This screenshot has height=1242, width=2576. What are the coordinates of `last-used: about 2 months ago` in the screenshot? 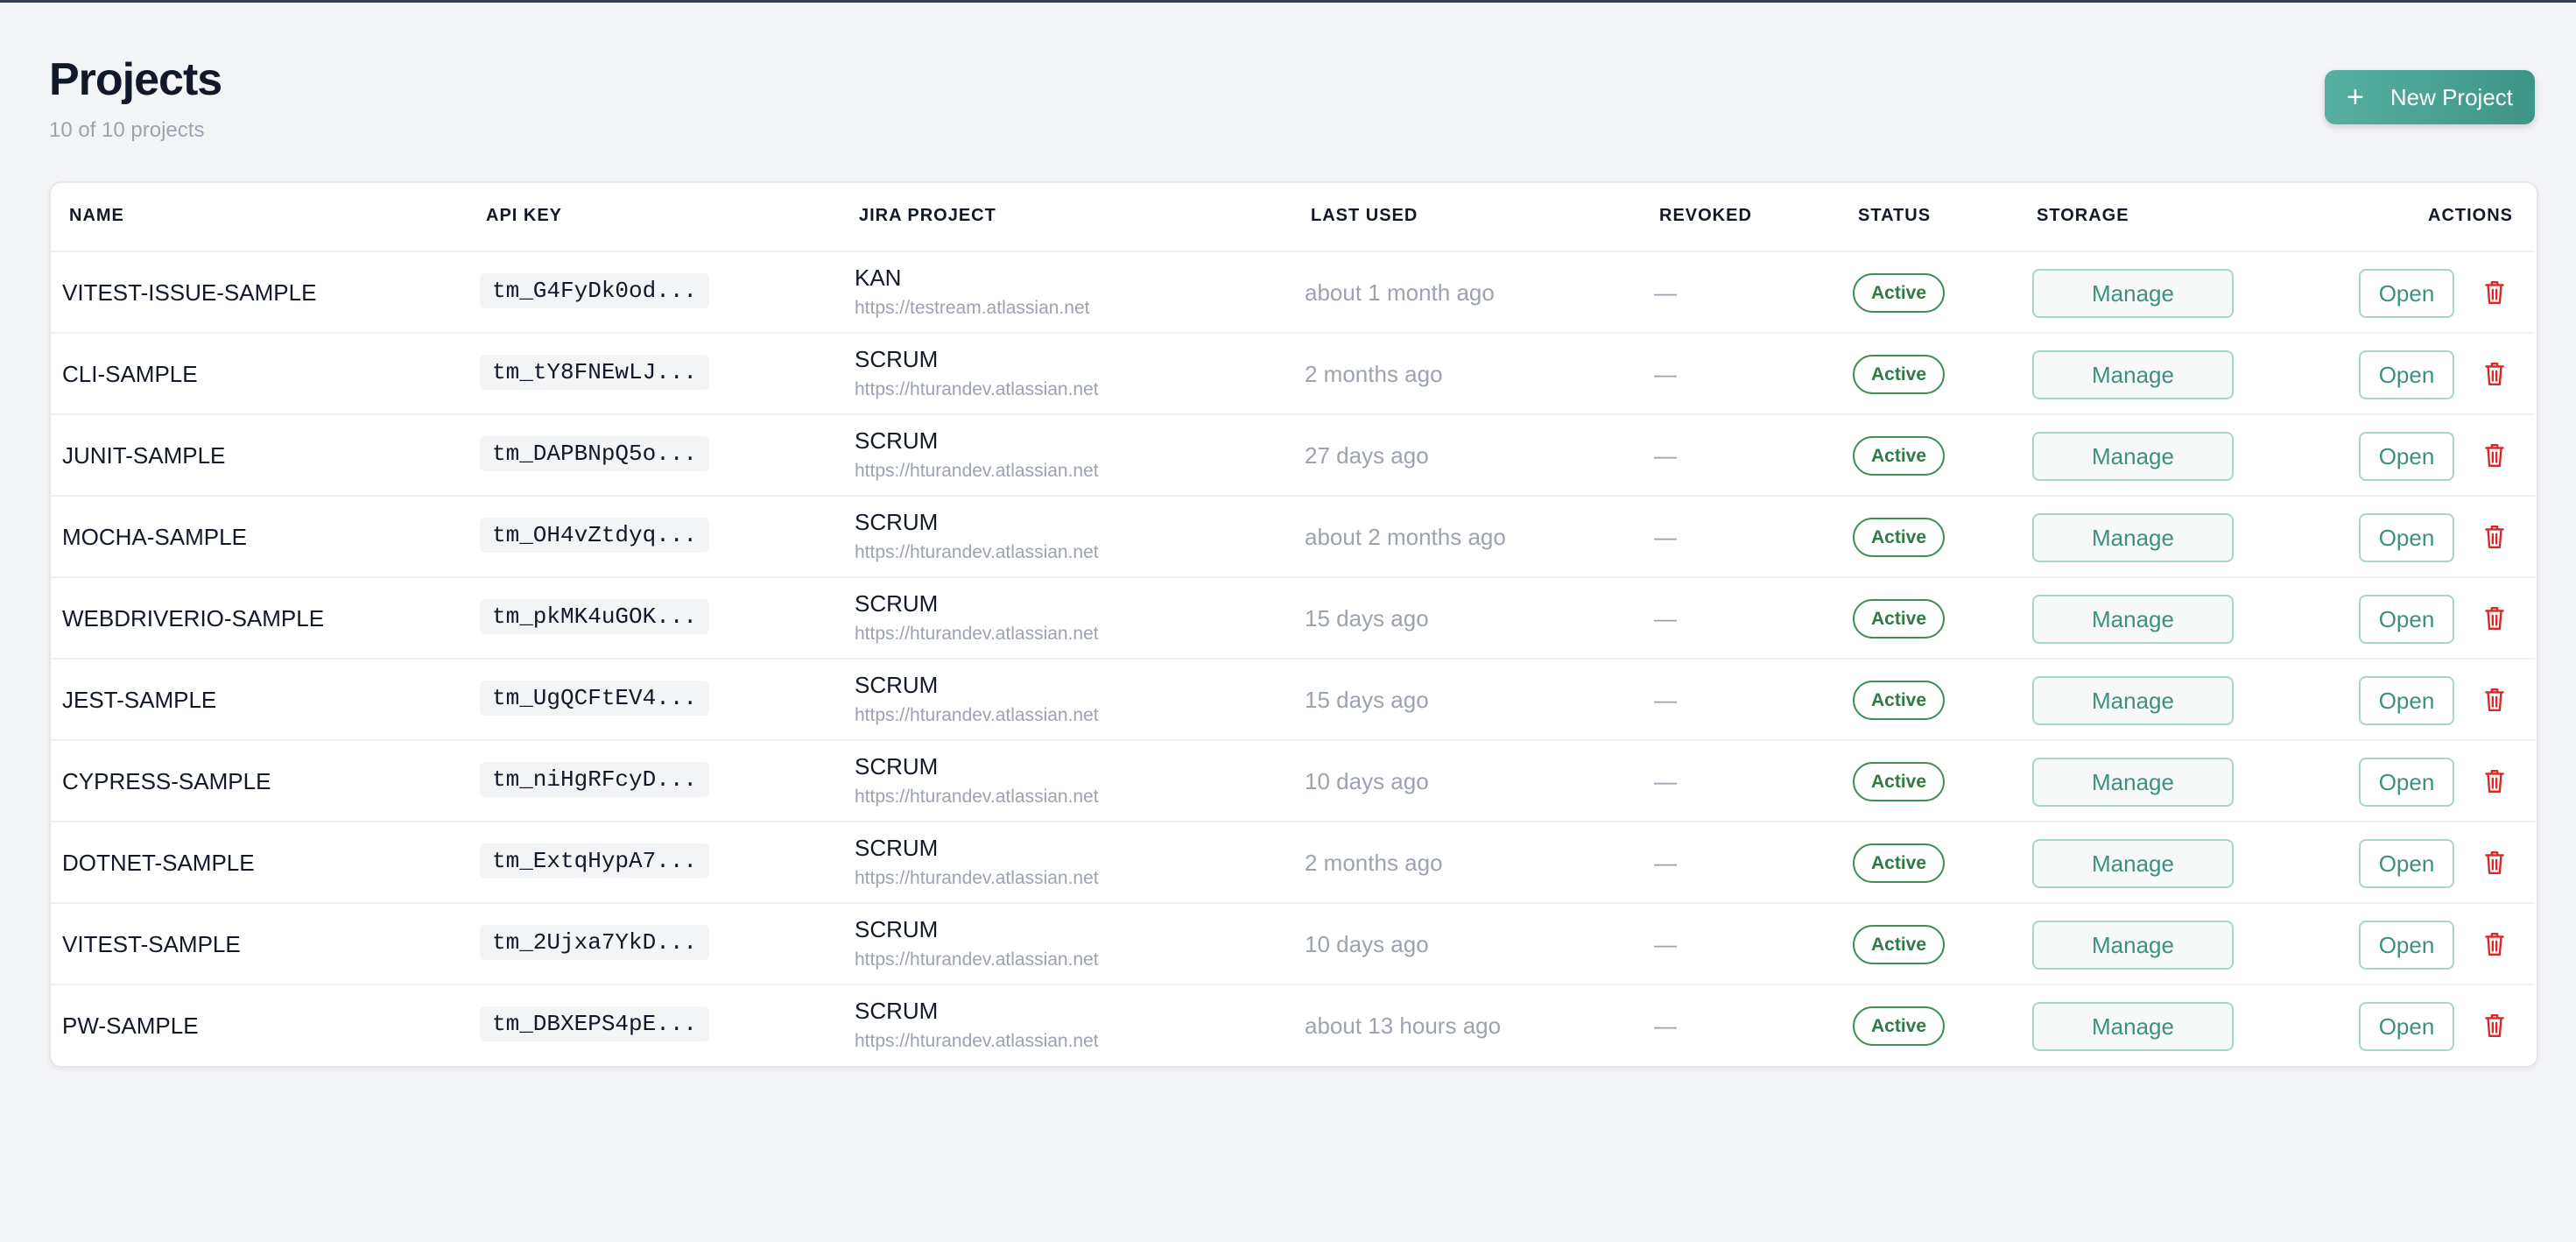 It's located at (1405, 537).